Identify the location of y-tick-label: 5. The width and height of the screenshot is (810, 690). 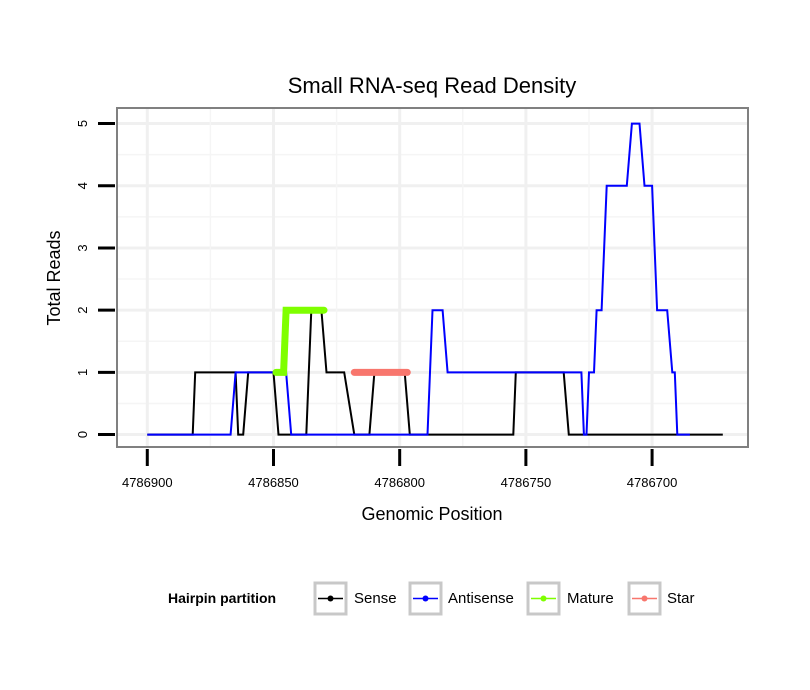
(82, 123).